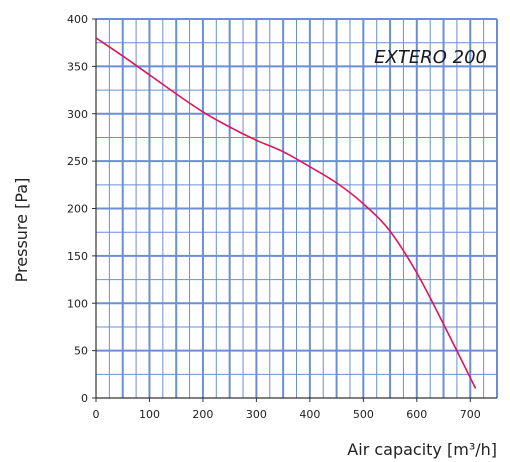  What do you see at coordinates (256, 414) in the screenshot?
I see `x-tick-label: 300` at bounding box center [256, 414].